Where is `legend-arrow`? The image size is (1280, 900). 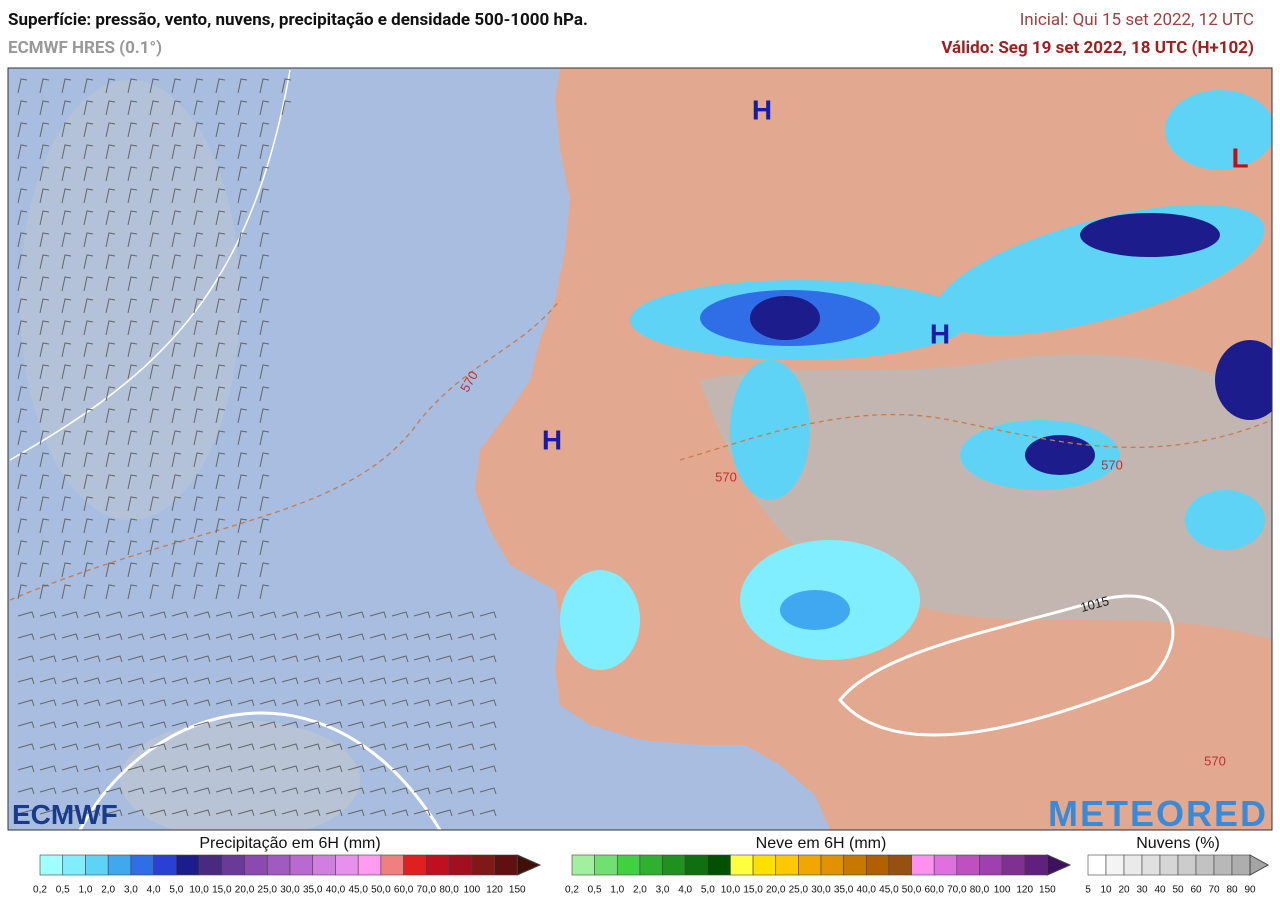
legend-arrow is located at coordinates (1259, 865).